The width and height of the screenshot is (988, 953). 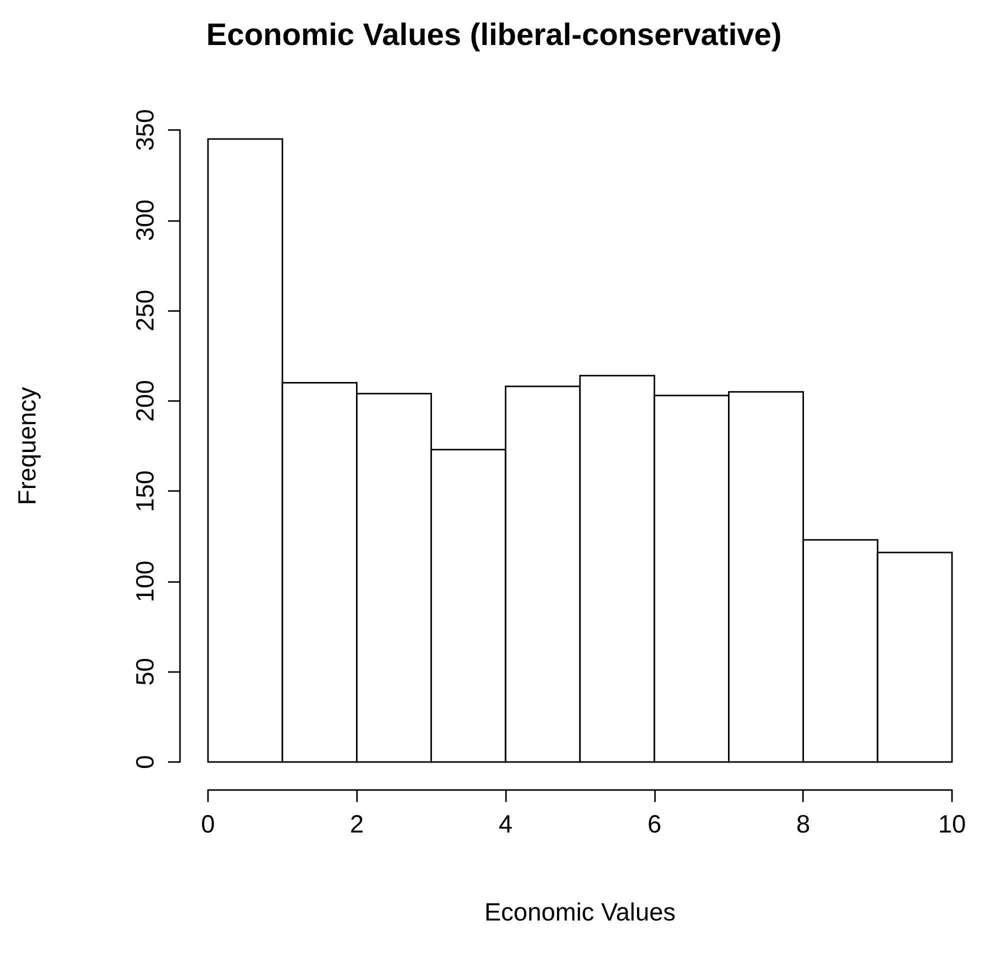 I want to click on x-tick-label: 8, so click(x=803, y=824).